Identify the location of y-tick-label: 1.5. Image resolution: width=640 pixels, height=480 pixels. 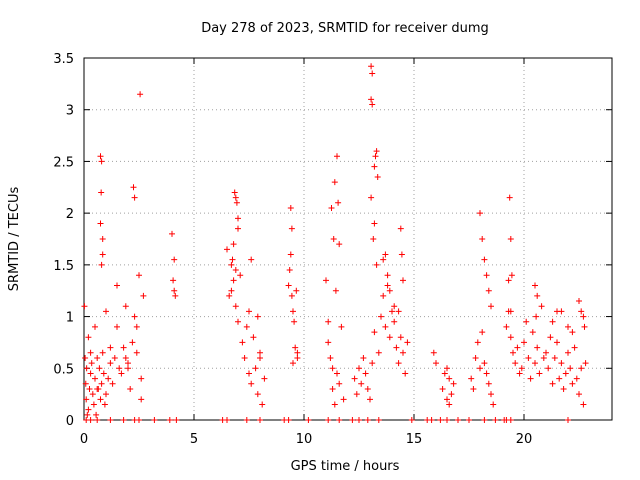
(63, 266).